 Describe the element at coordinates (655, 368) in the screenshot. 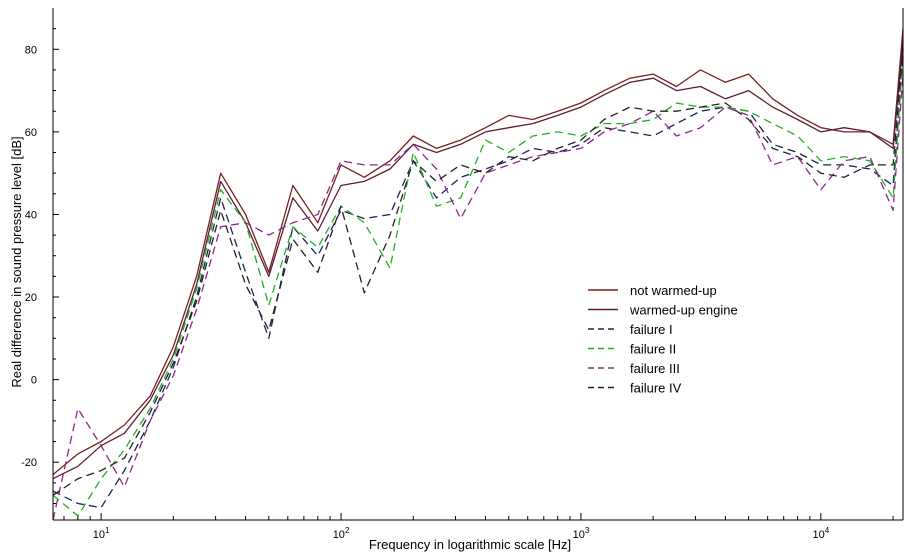

I see `legend-label: failure III` at that location.